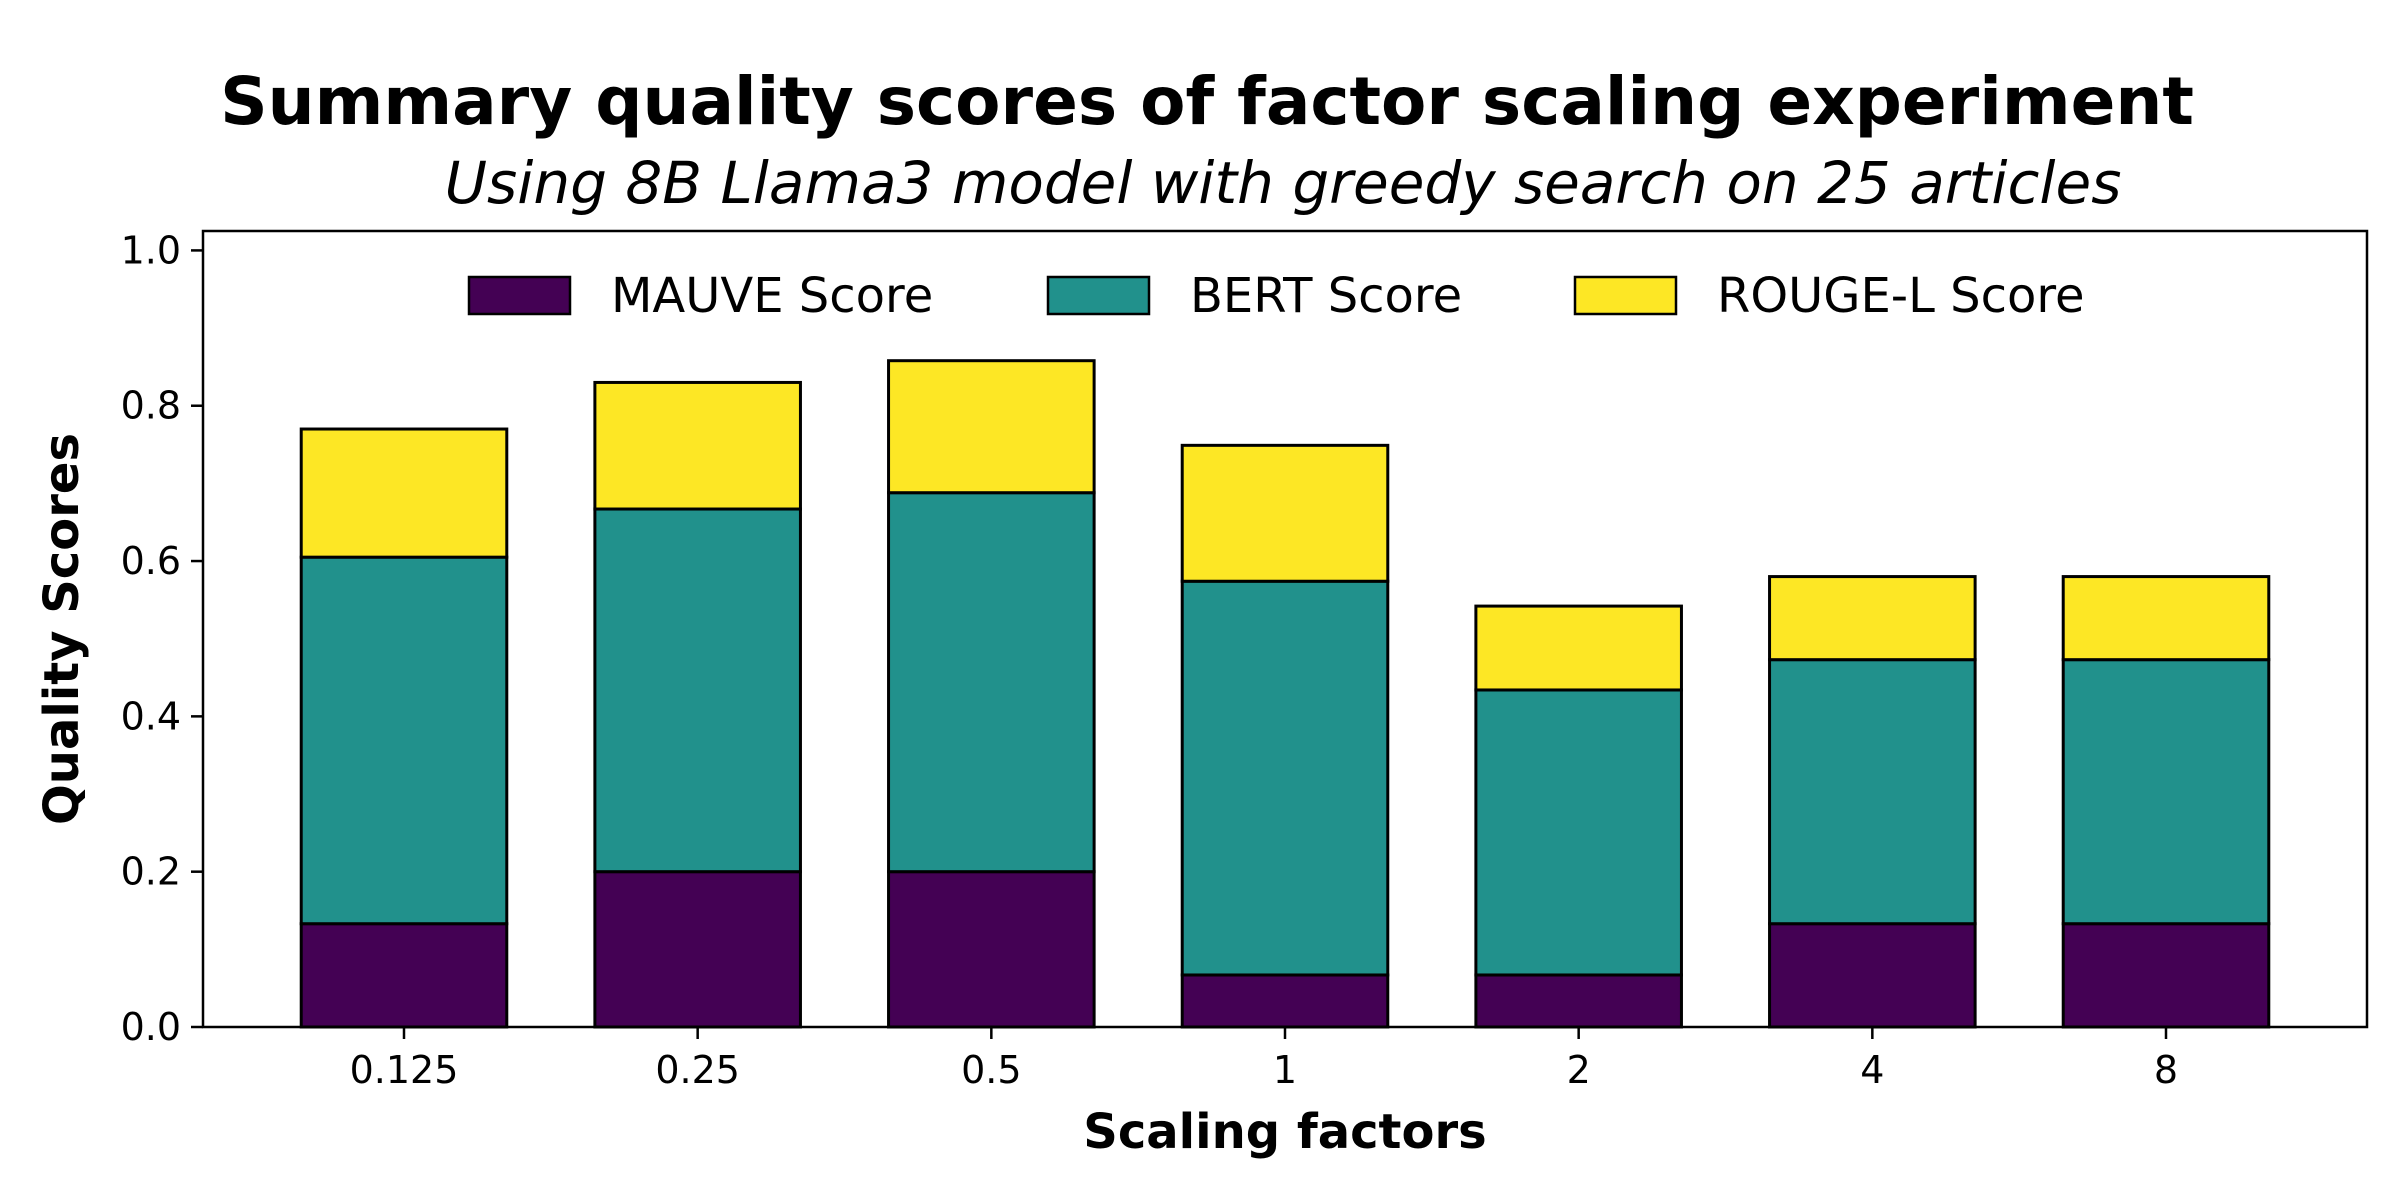 The width and height of the screenshot is (2400, 1200). Describe the element at coordinates (151, 406) in the screenshot. I see `y-tick-label: 0.8` at that location.